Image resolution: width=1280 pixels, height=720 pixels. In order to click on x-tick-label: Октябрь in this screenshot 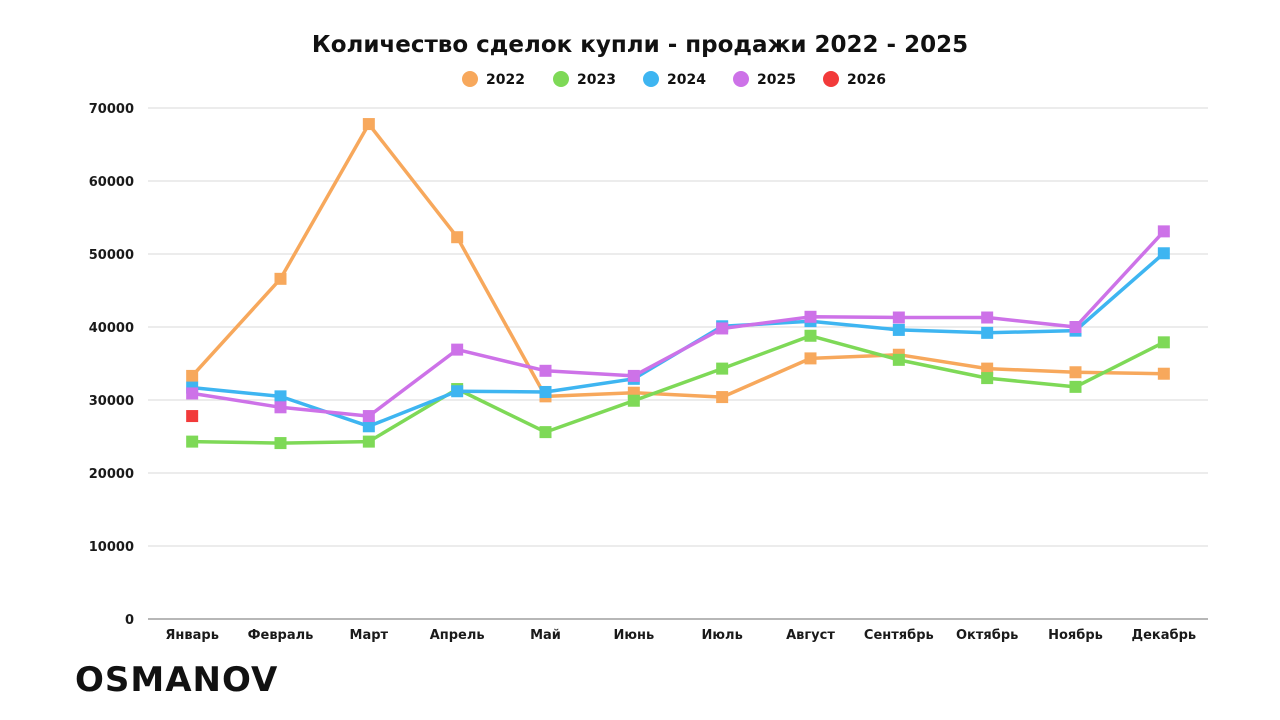, I will do `click(987, 635)`.